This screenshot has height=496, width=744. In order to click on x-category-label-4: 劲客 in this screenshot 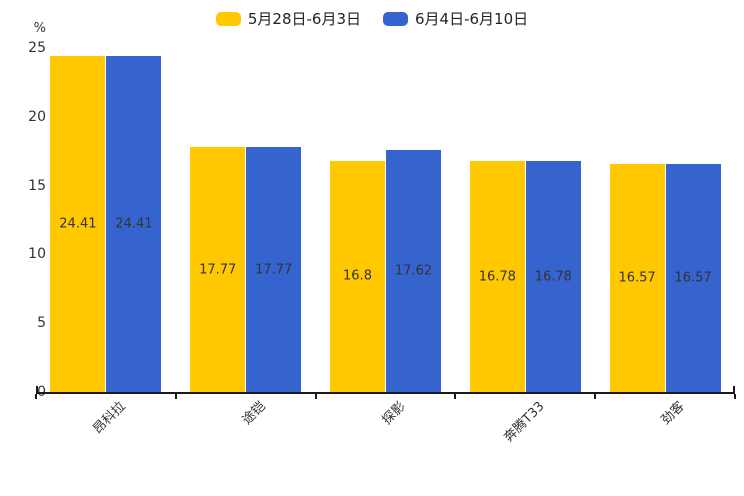, I will do `click(673, 414)`.